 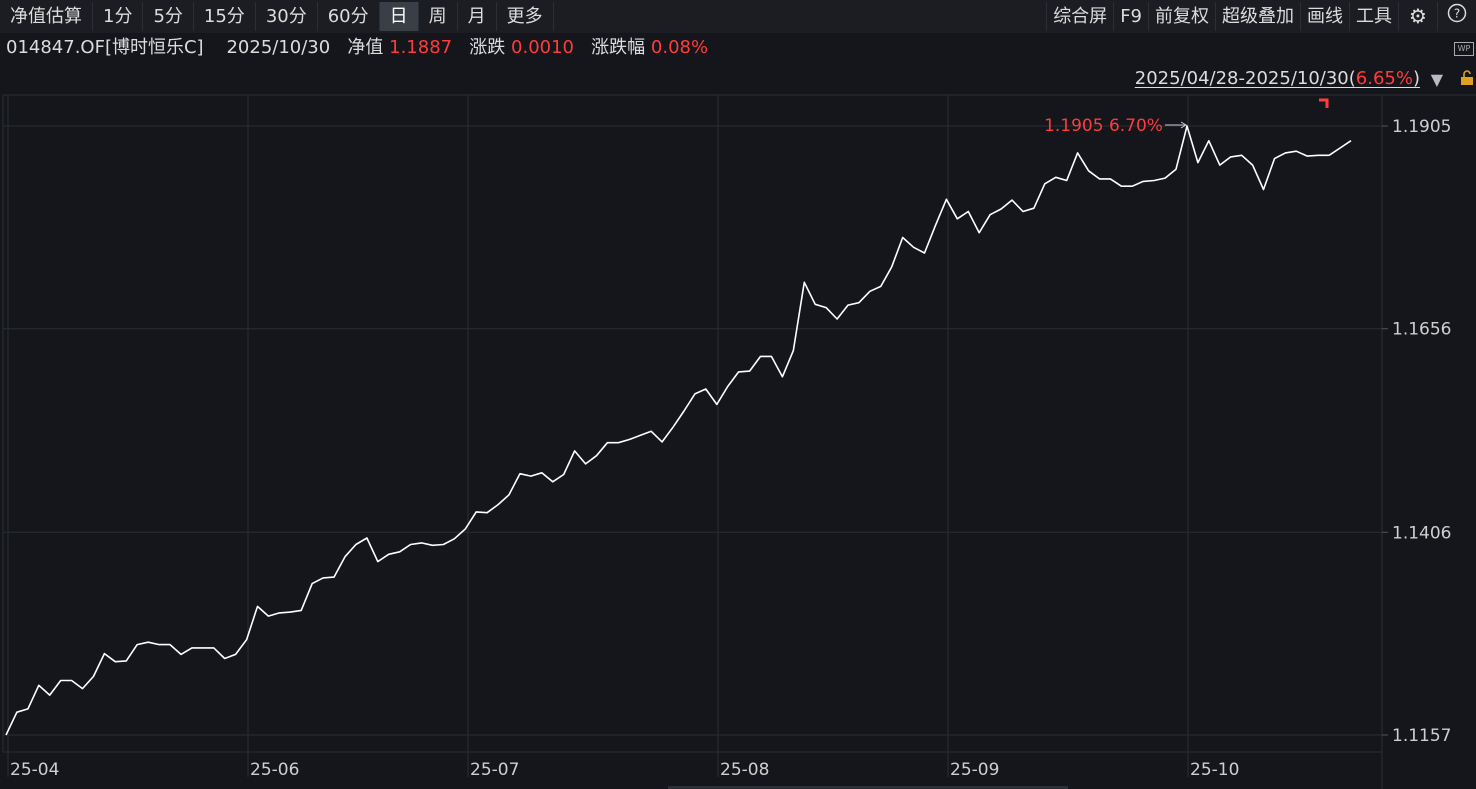 I want to click on nav-value: 1.1887, so click(x=421, y=47).